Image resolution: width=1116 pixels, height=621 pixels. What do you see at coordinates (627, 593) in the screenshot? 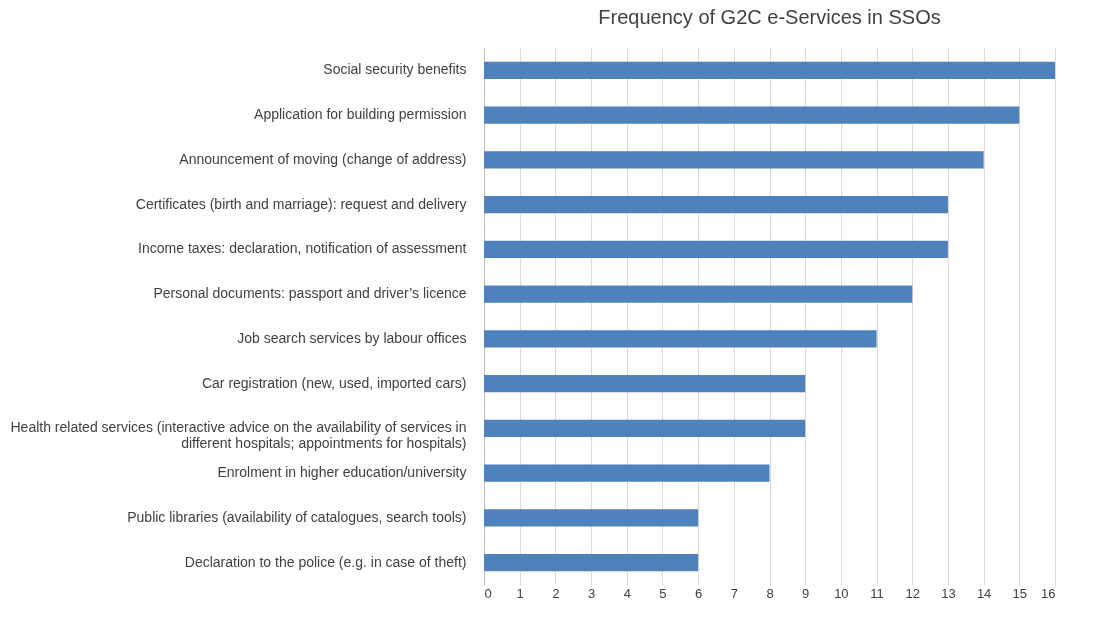
I see `x-tick-label: 4` at bounding box center [627, 593].